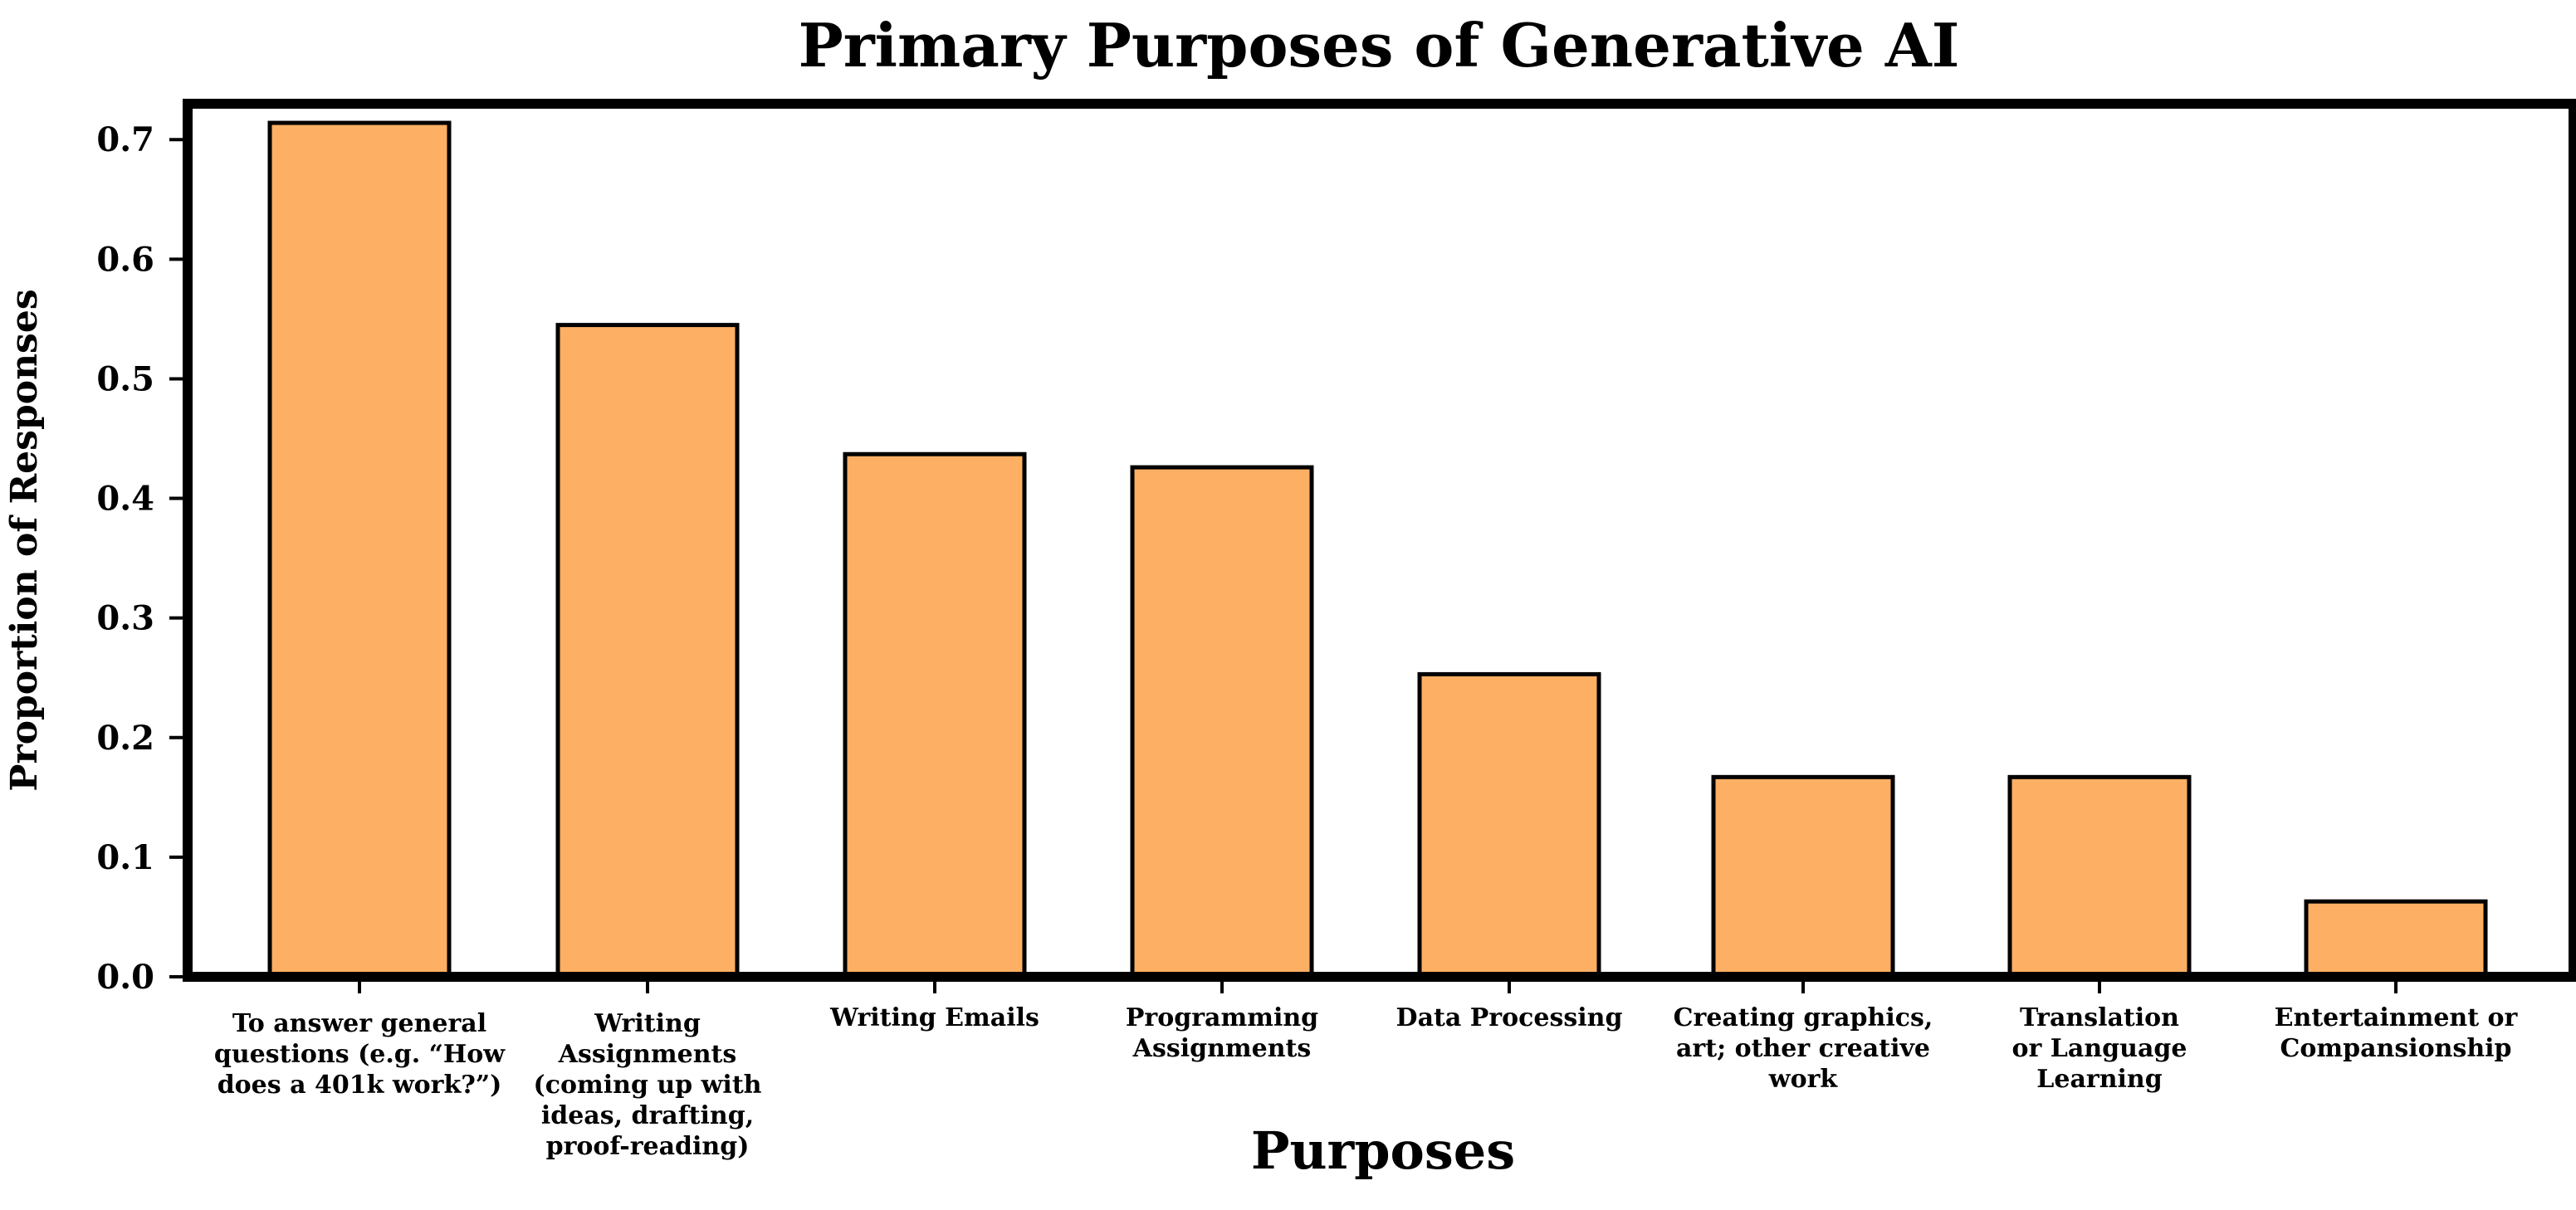  I want to click on x-tick-label: Translation or Language Learning, so click(2099, 1048).